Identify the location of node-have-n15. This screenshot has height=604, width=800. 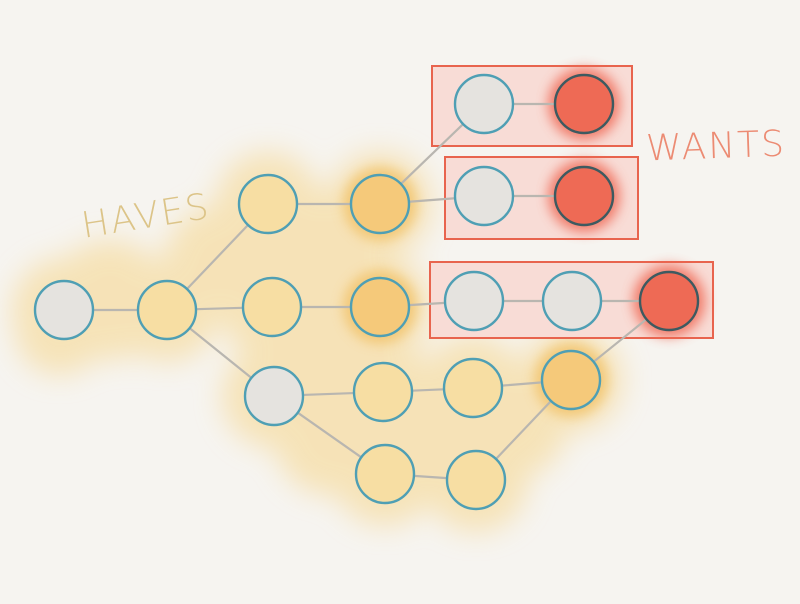
(383, 392).